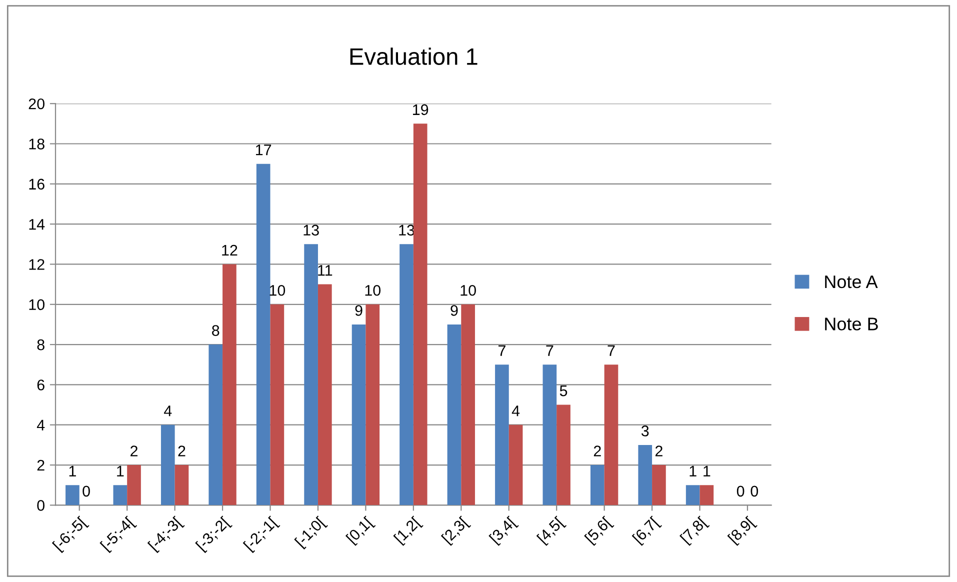 Image resolution: width=957 pixels, height=582 pixels. I want to click on y-tick-label: 8, so click(40, 344).